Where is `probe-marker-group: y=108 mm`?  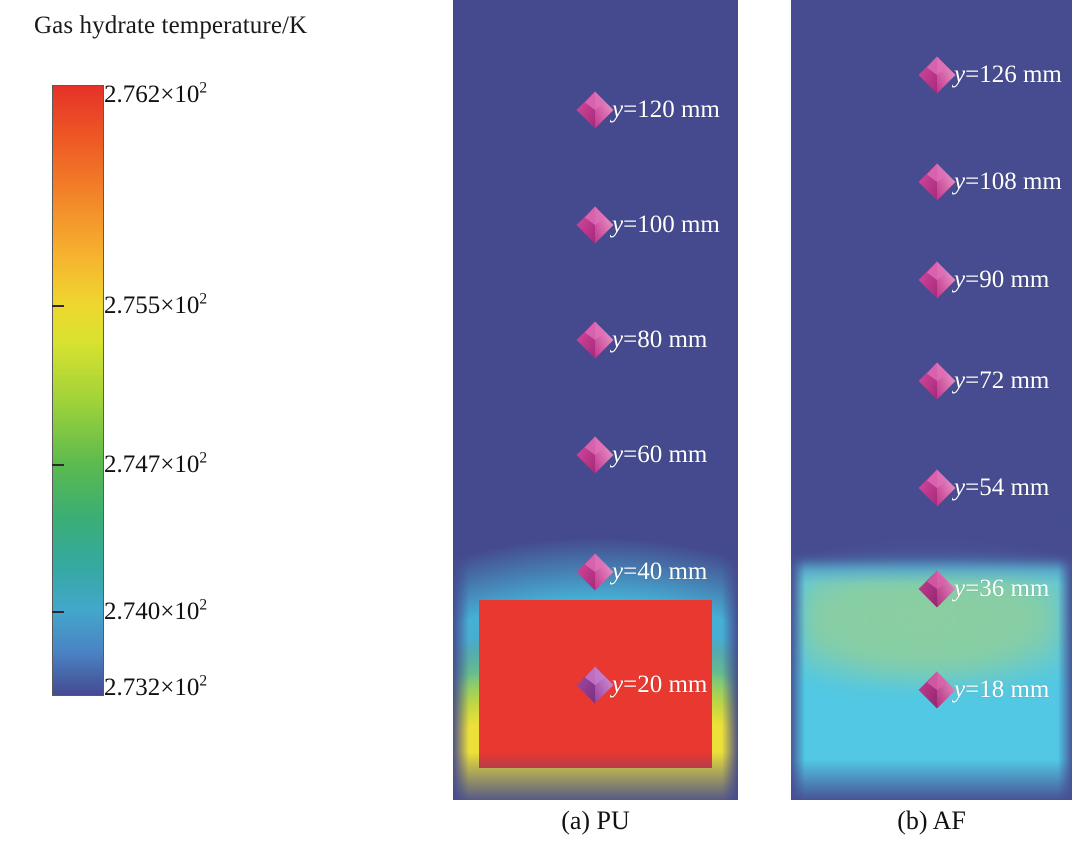
probe-marker-group: y=108 mm is located at coordinates (989, 182).